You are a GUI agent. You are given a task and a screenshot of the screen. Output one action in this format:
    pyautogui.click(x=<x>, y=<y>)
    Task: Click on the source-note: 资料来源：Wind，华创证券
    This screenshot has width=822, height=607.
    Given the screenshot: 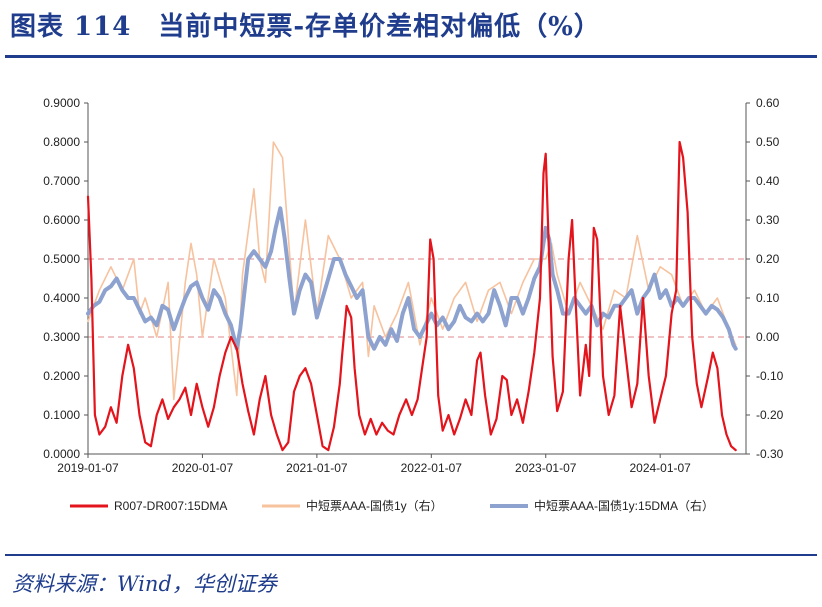 What is the action you would take?
    pyautogui.click(x=144, y=584)
    